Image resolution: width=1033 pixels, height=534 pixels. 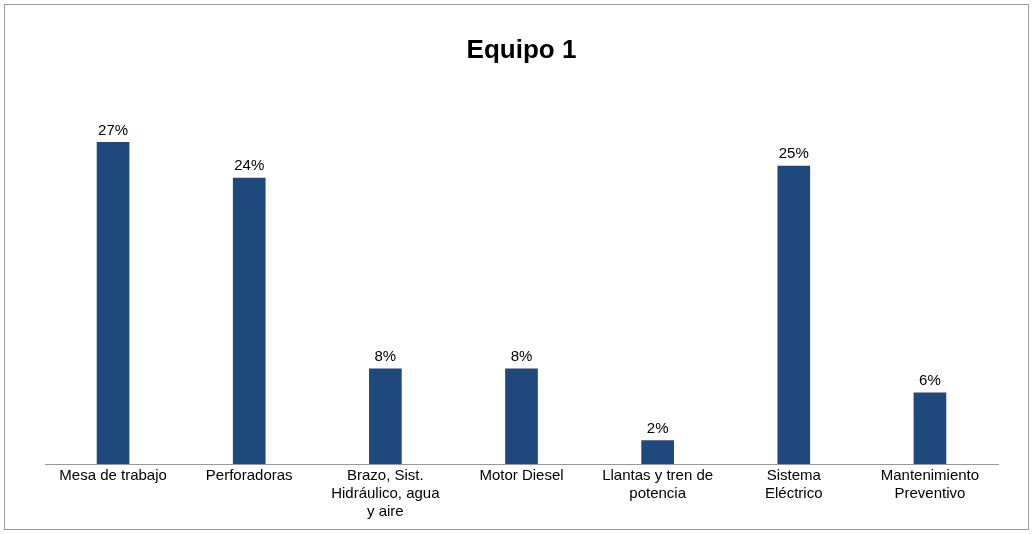 I want to click on x-tick-label: Motor Diesel, so click(x=521, y=475).